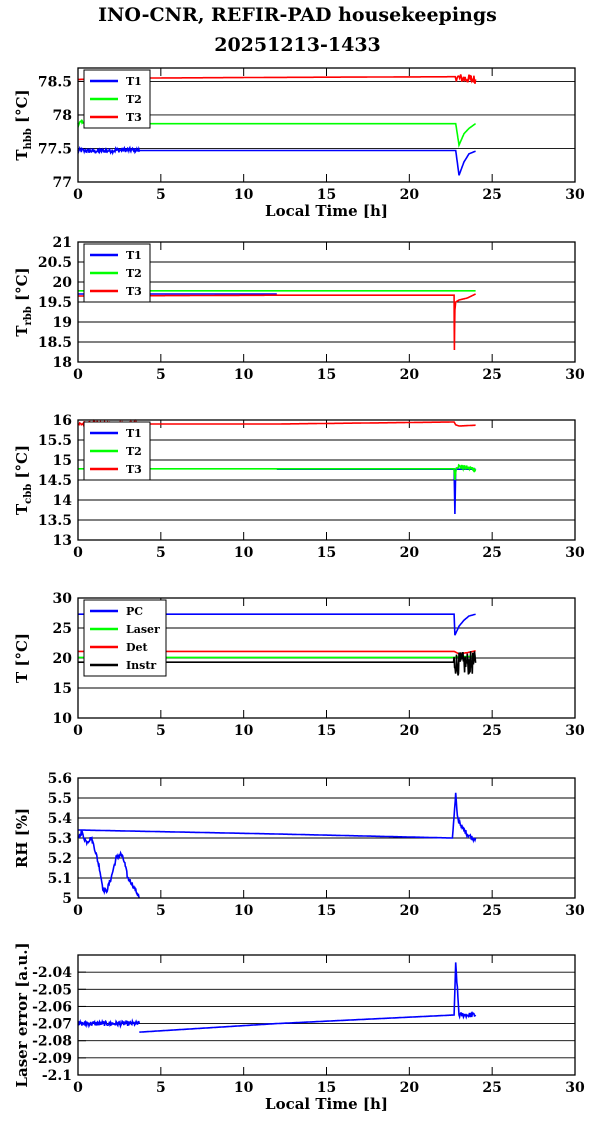 Image resolution: width=595 pixels, height=1134 pixels. Describe the element at coordinates (137, 647) in the screenshot. I see `legend-label: Det` at that location.